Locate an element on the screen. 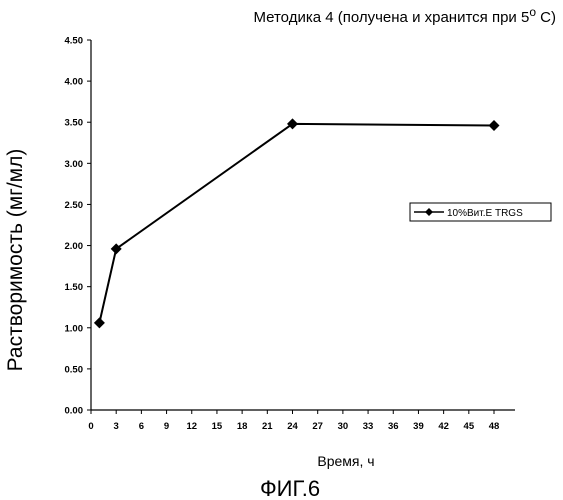 This screenshot has height=500, width=563. x-tick-label: 45 is located at coordinates (469, 426).